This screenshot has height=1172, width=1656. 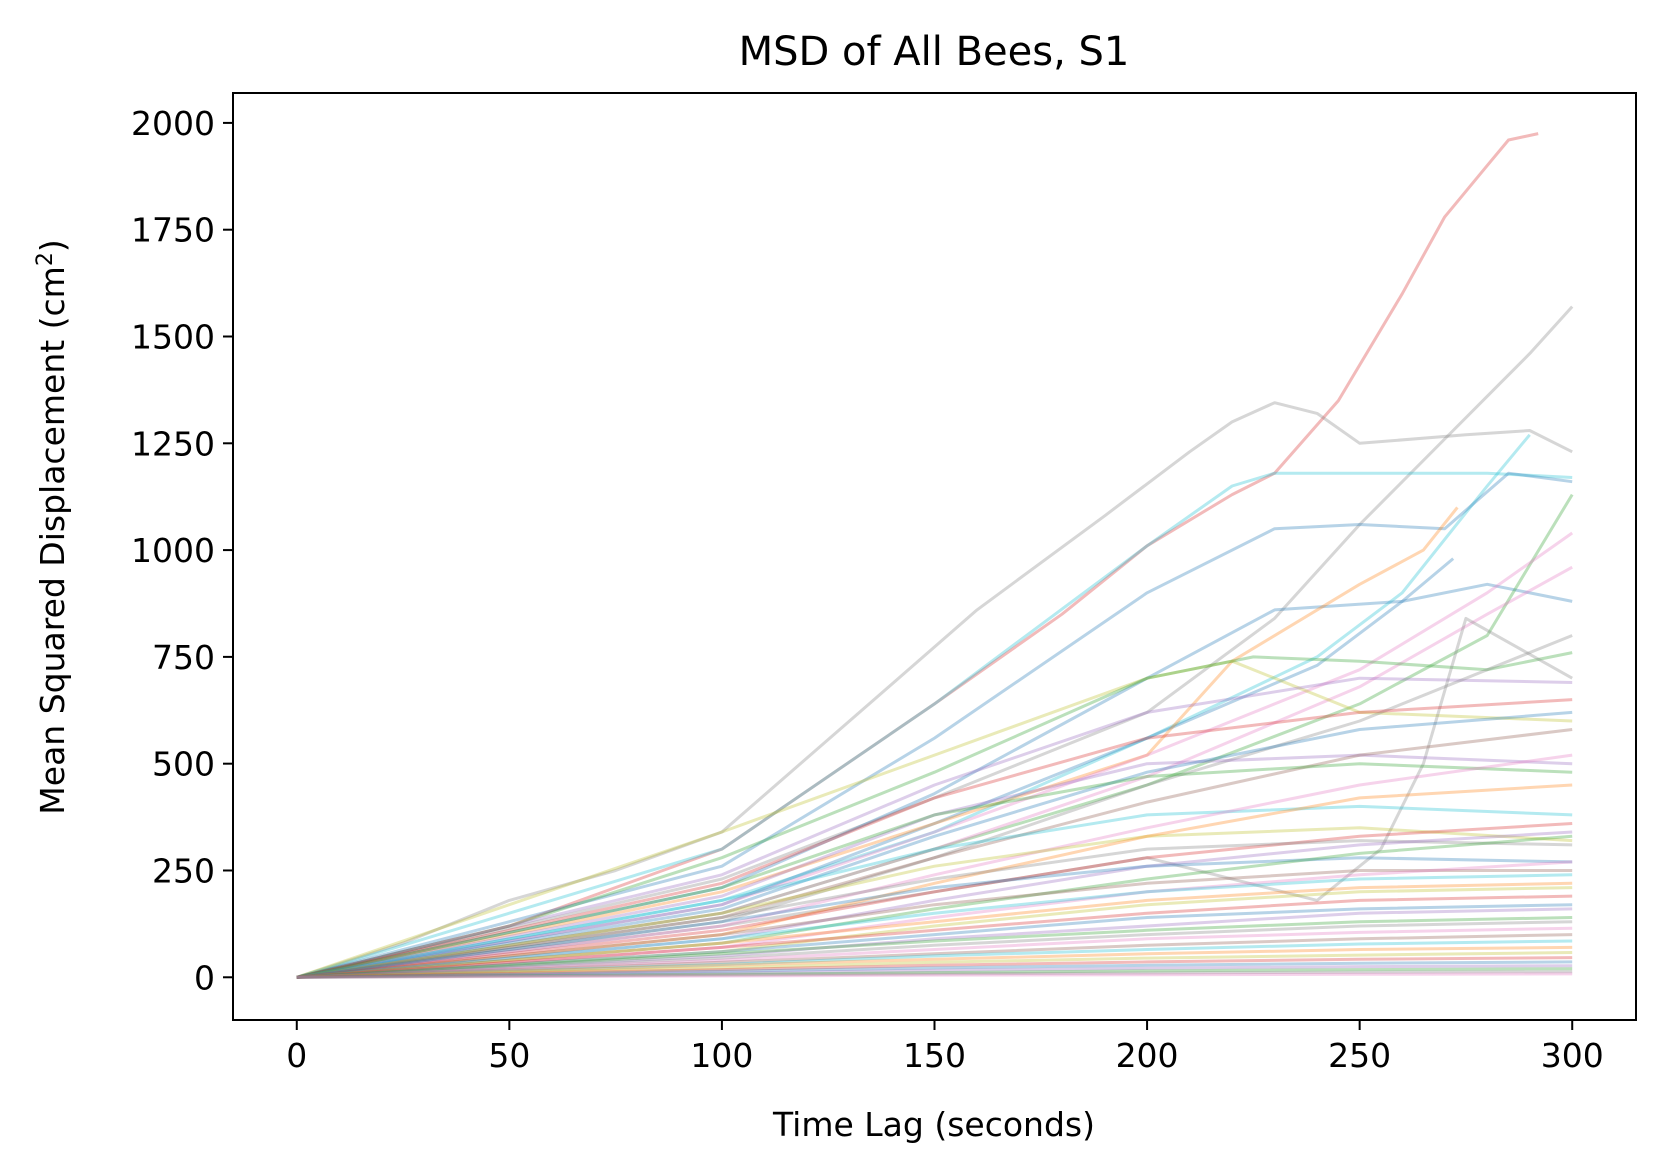 I want to click on x-axis: 0 50 100 150 200 250 300, so click(x=945, y=1047).